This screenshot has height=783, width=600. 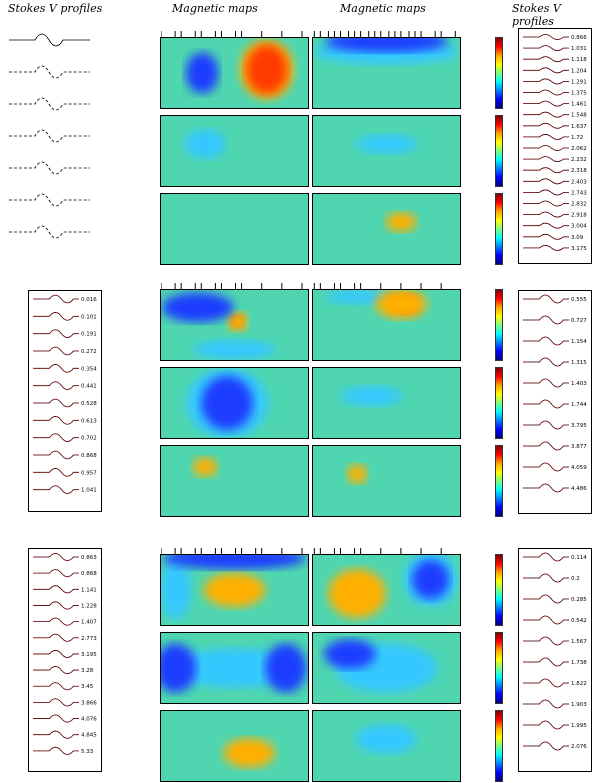 I want to click on header-stokes-right: Stokes V profiles, so click(x=536, y=15).